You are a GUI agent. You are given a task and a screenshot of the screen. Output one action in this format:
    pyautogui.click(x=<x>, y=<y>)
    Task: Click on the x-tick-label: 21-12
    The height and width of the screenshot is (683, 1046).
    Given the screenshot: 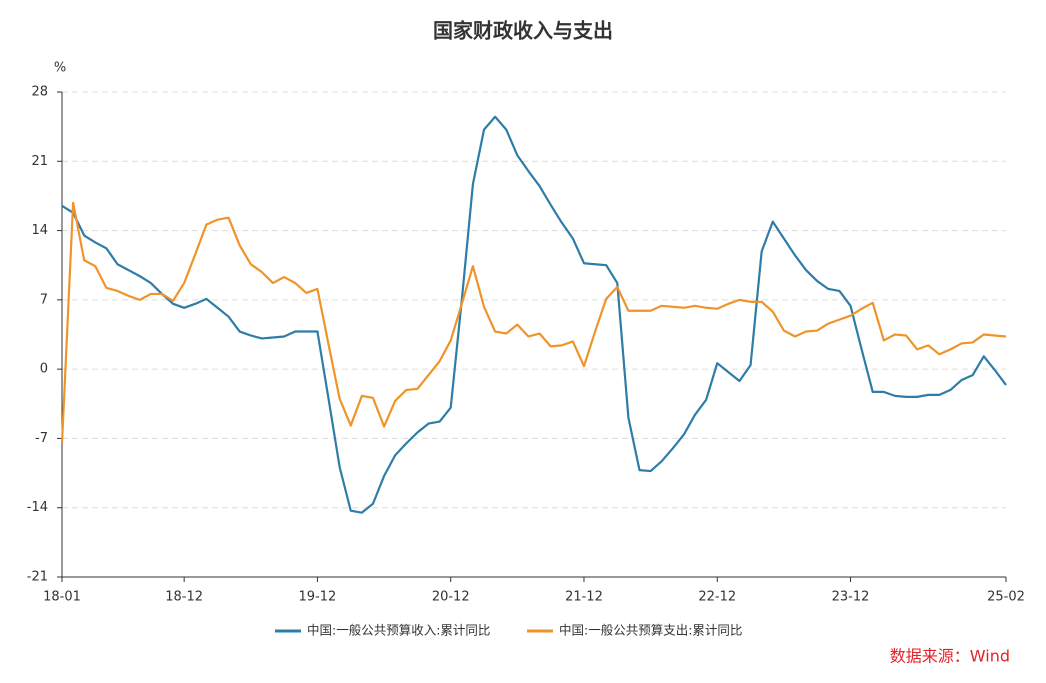 What is the action you would take?
    pyautogui.click(x=584, y=597)
    